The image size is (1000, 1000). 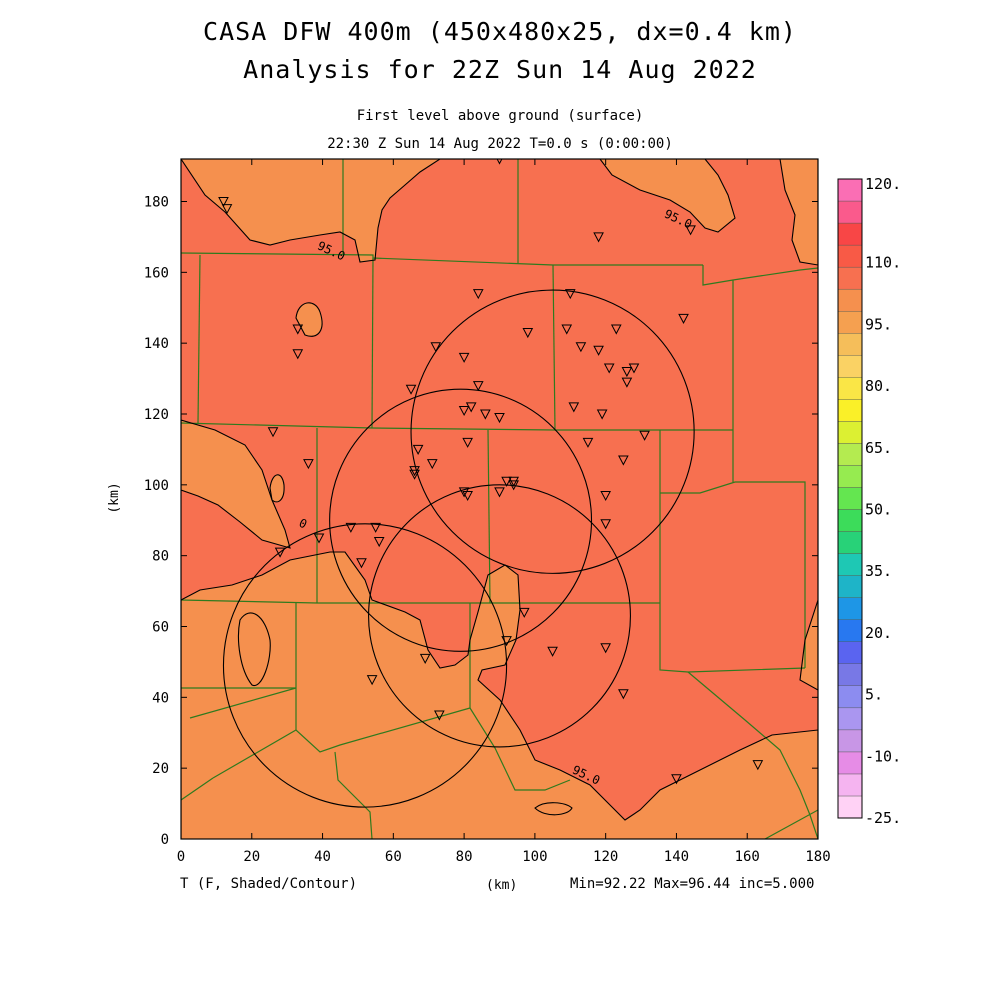 I want to click on x-tick-label: 100, so click(x=534, y=857).